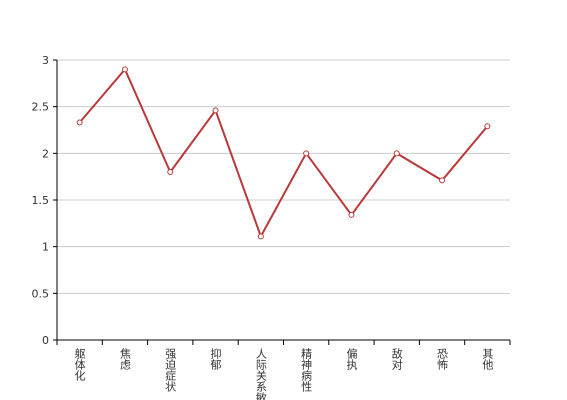  Describe the element at coordinates (260, 374) in the screenshot. I see `x-tick-label: 人际关系敏感` at that location.